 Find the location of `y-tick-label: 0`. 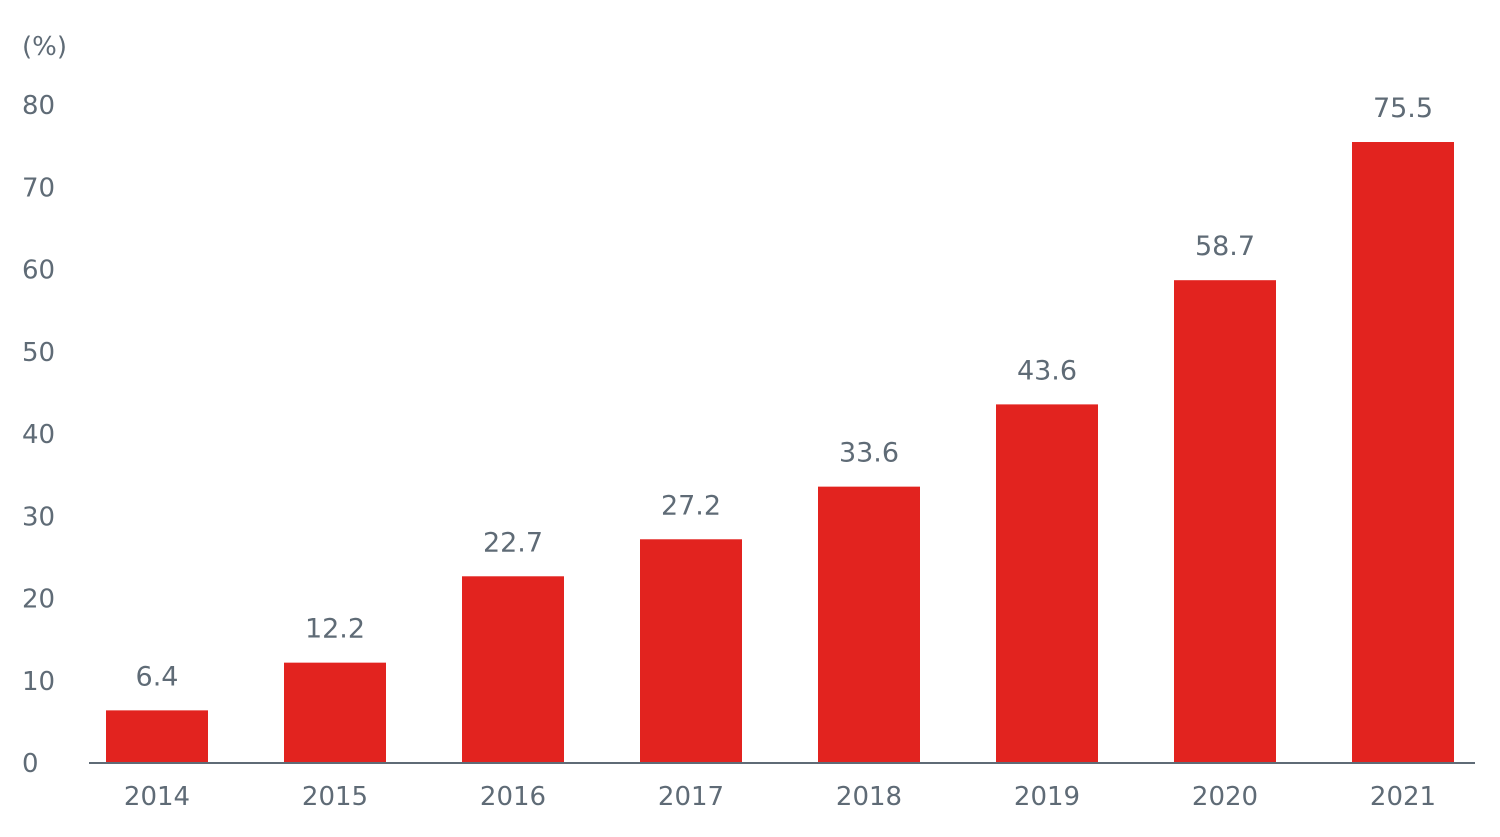

y-tick-label: 0 is located at coordinates (30, 764).